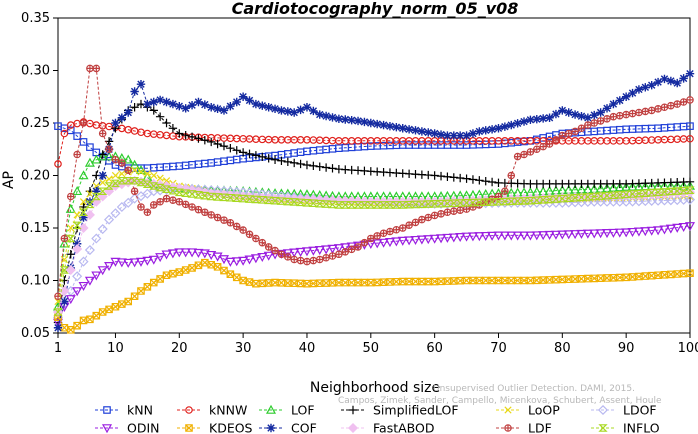  I want to click on legend-label-ldof: LDOF, so click(640, 410).